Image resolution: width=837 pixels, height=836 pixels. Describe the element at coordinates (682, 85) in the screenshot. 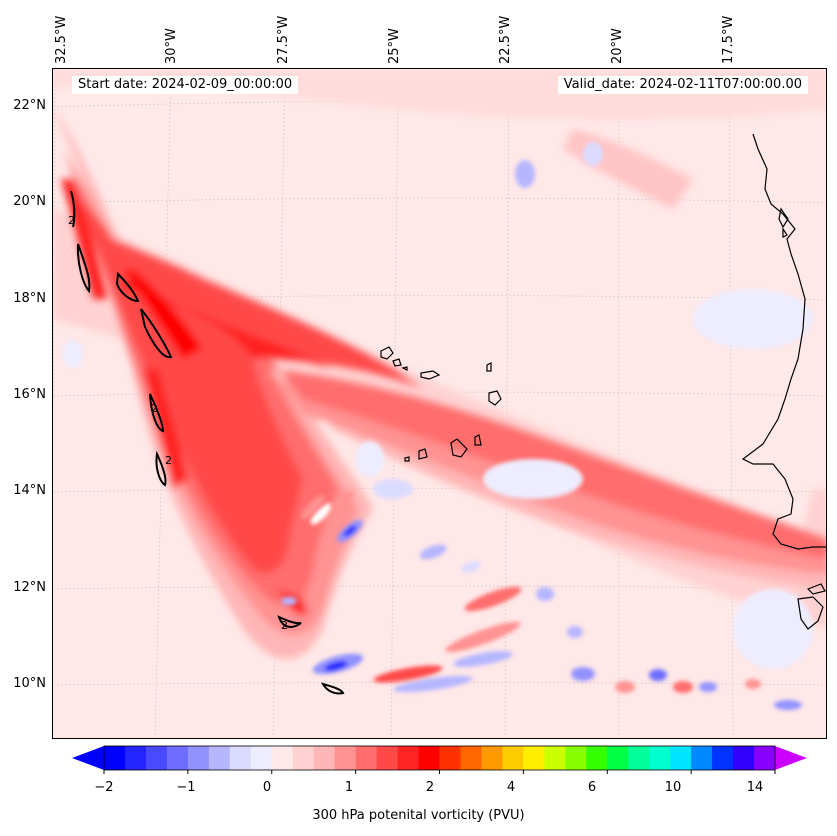

I see `valid-date-label: Valid_date: 2024-02-11T07:00:00.00` at that location.